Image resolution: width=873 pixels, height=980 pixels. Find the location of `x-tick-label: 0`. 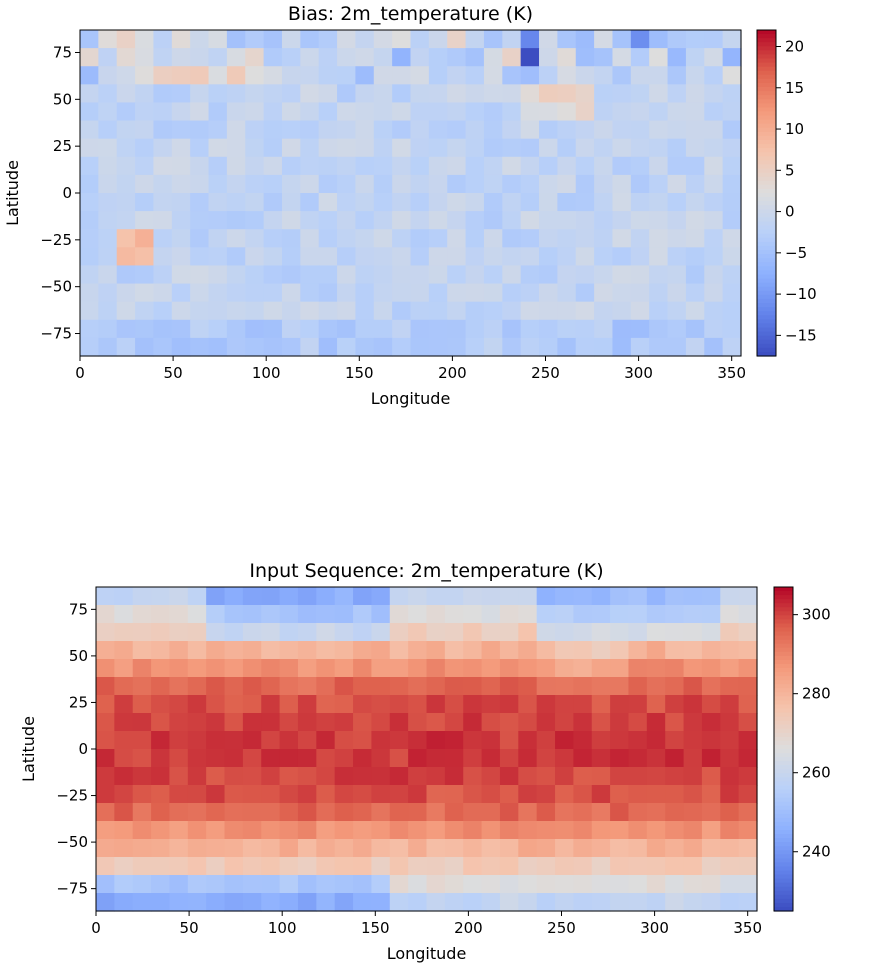

x-tick-label: 0 is located at coordinates (96, 928).